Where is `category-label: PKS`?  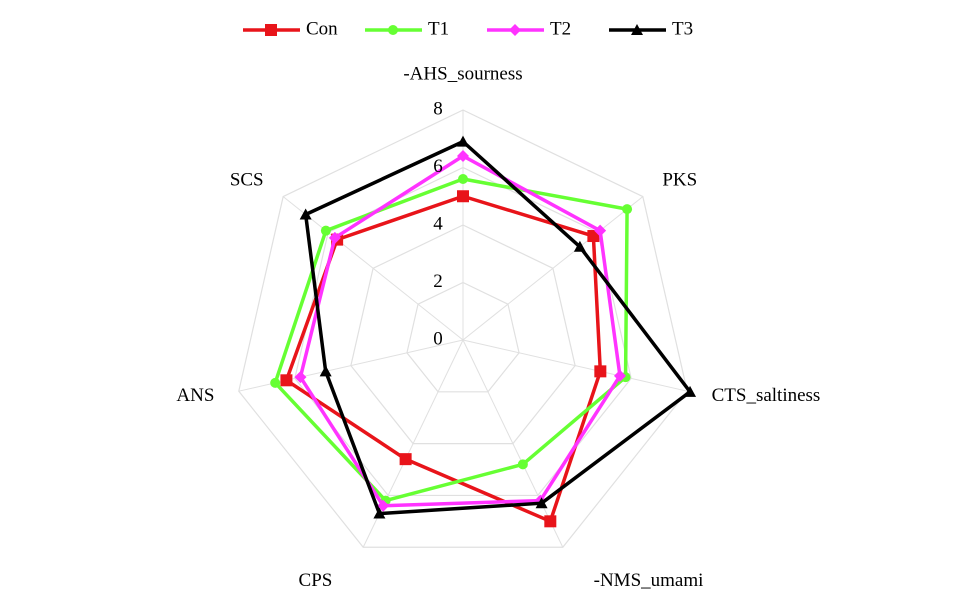 category-label: PKS is located at coordinates (679, 179).